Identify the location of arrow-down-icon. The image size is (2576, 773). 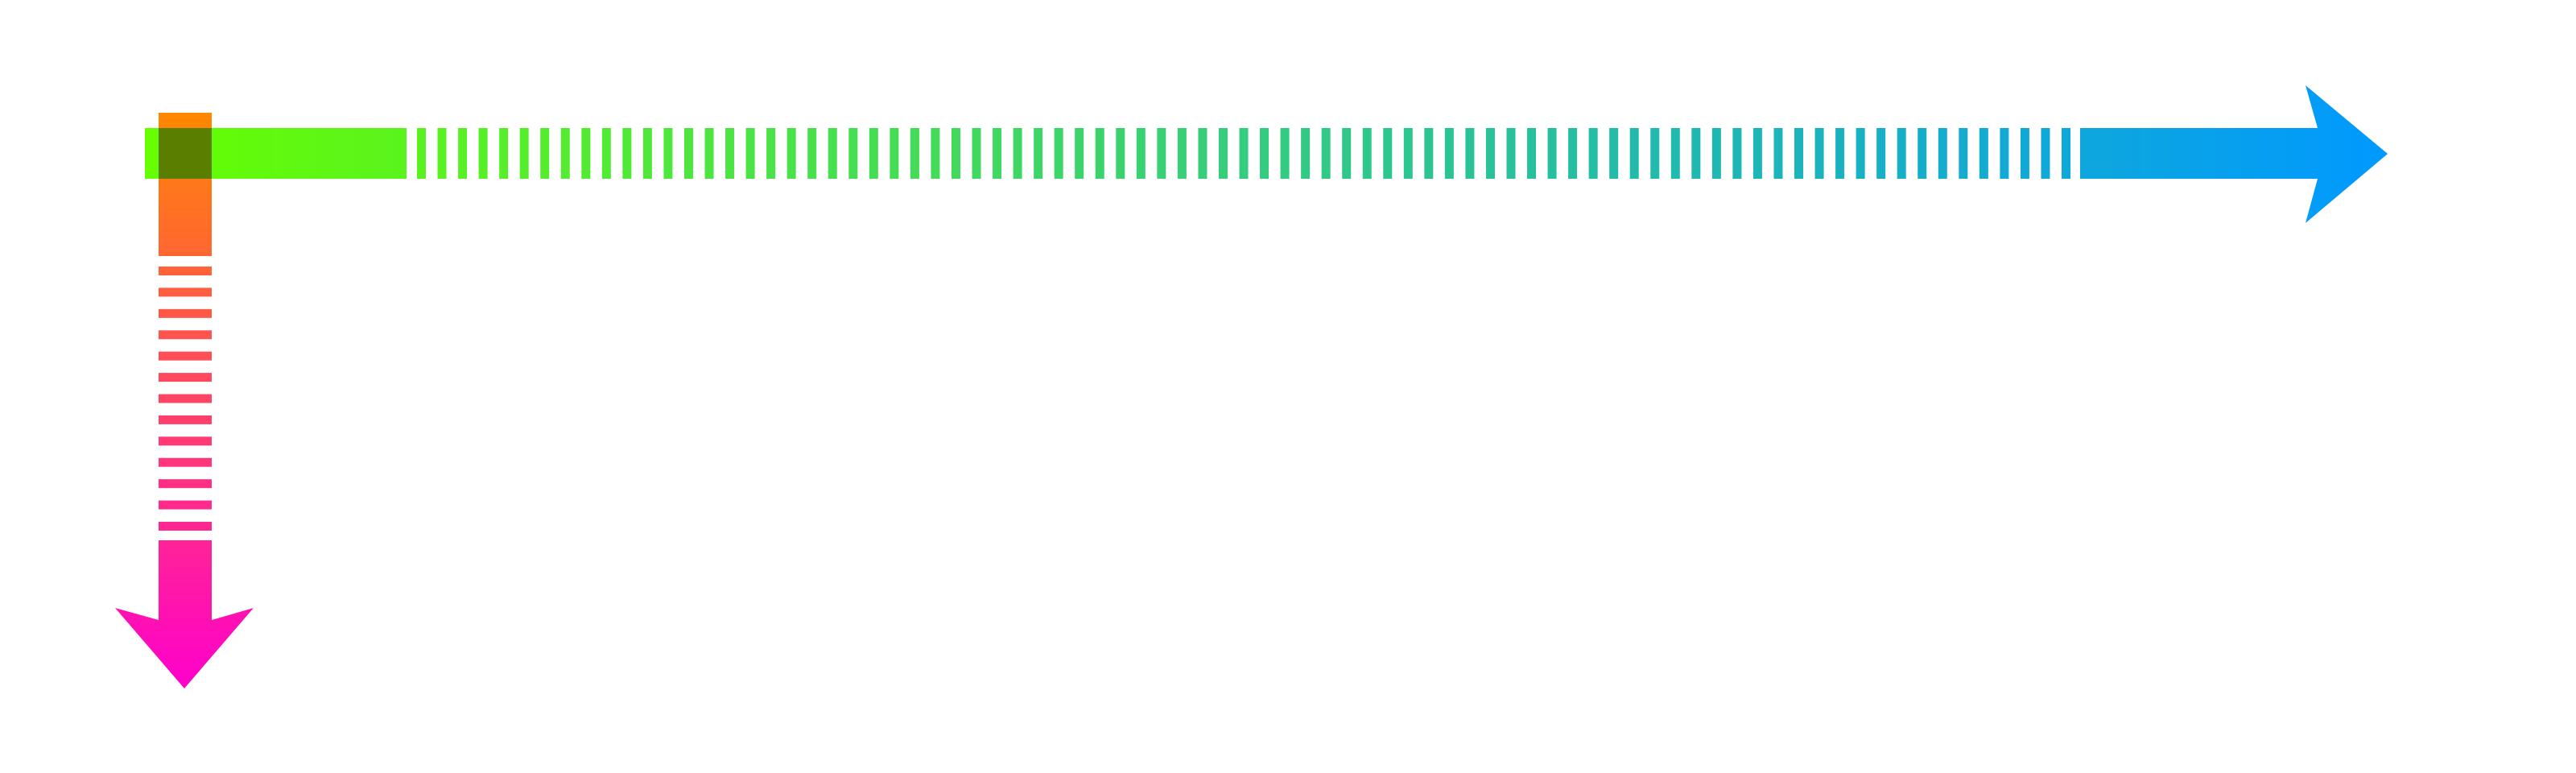
(184, 614).